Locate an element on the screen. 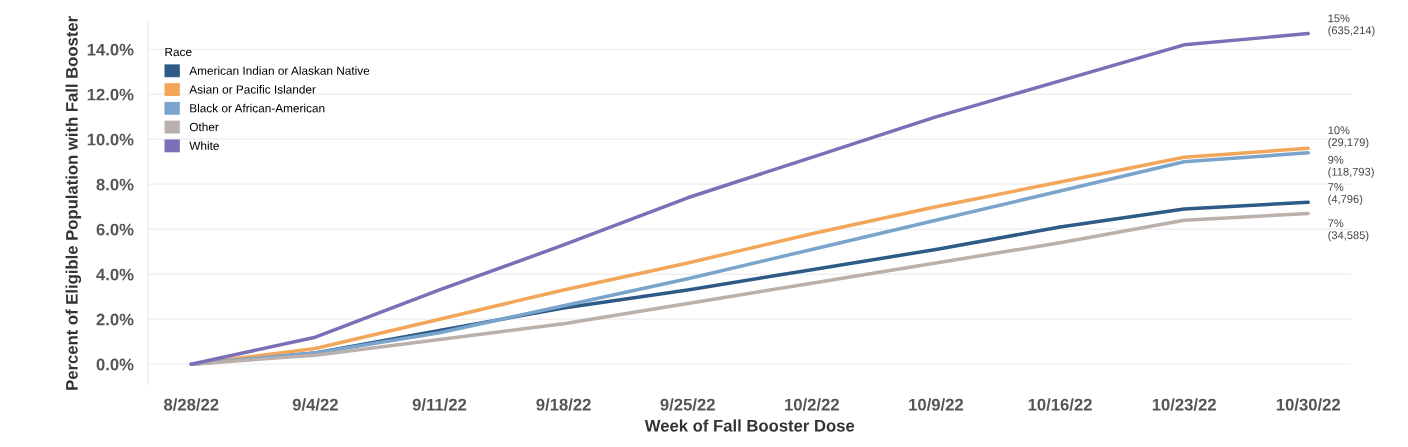 Image resolution: width=1408 pixels, height=447 pixels. y-tick-label: 2.0% is located at coordinates (115, 319).